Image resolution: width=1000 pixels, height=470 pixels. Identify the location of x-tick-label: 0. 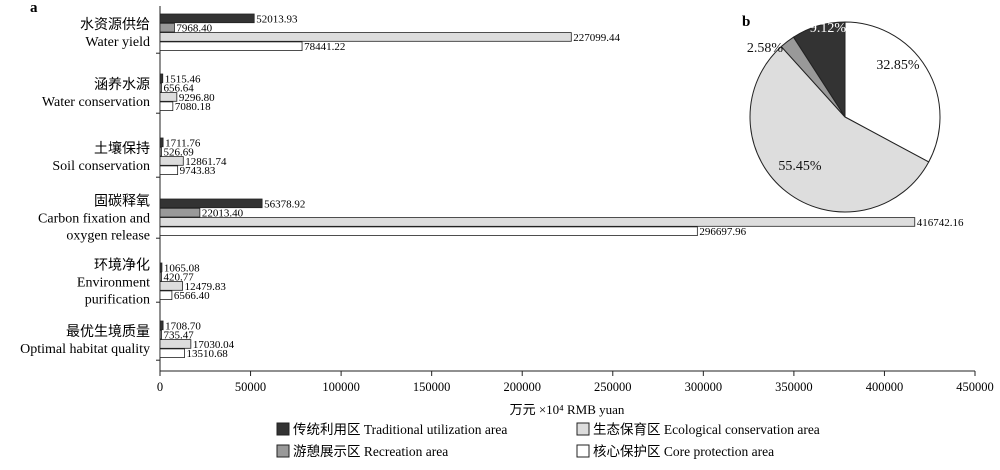
(160, 387).